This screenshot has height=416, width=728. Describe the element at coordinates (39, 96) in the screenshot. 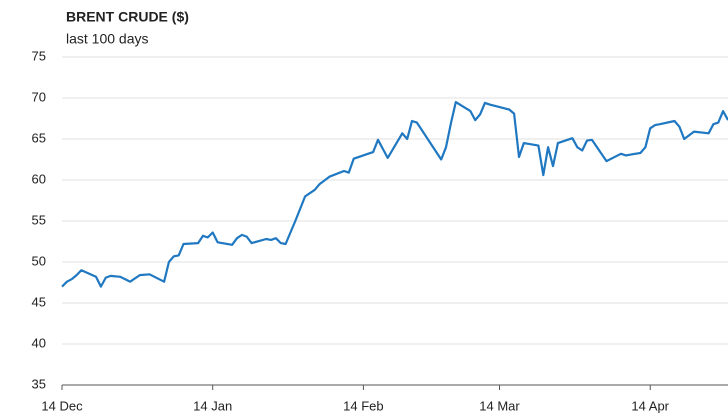

I see `y-tick-label: 70` at that location.